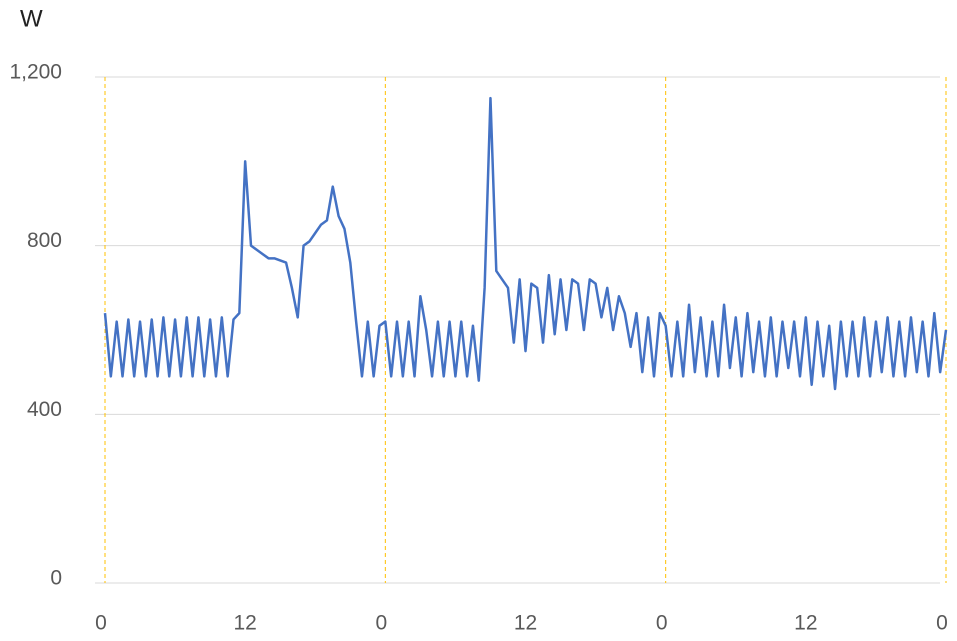 This screenshot has height=641, width=957. What do you see at coordinates (31, 18) in the screenshot?
I see `y-axis-label: W` at bounding box center [31, 18].